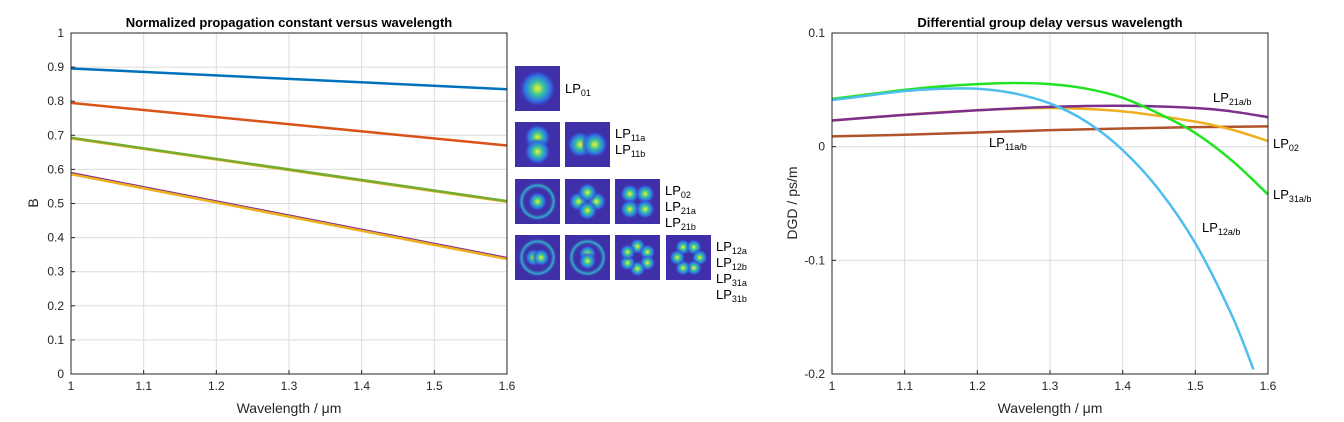 The width and height of the screenshot is (1344, 422). I want to click on mode-label-lp21a: LP21a, so click(680, 207).